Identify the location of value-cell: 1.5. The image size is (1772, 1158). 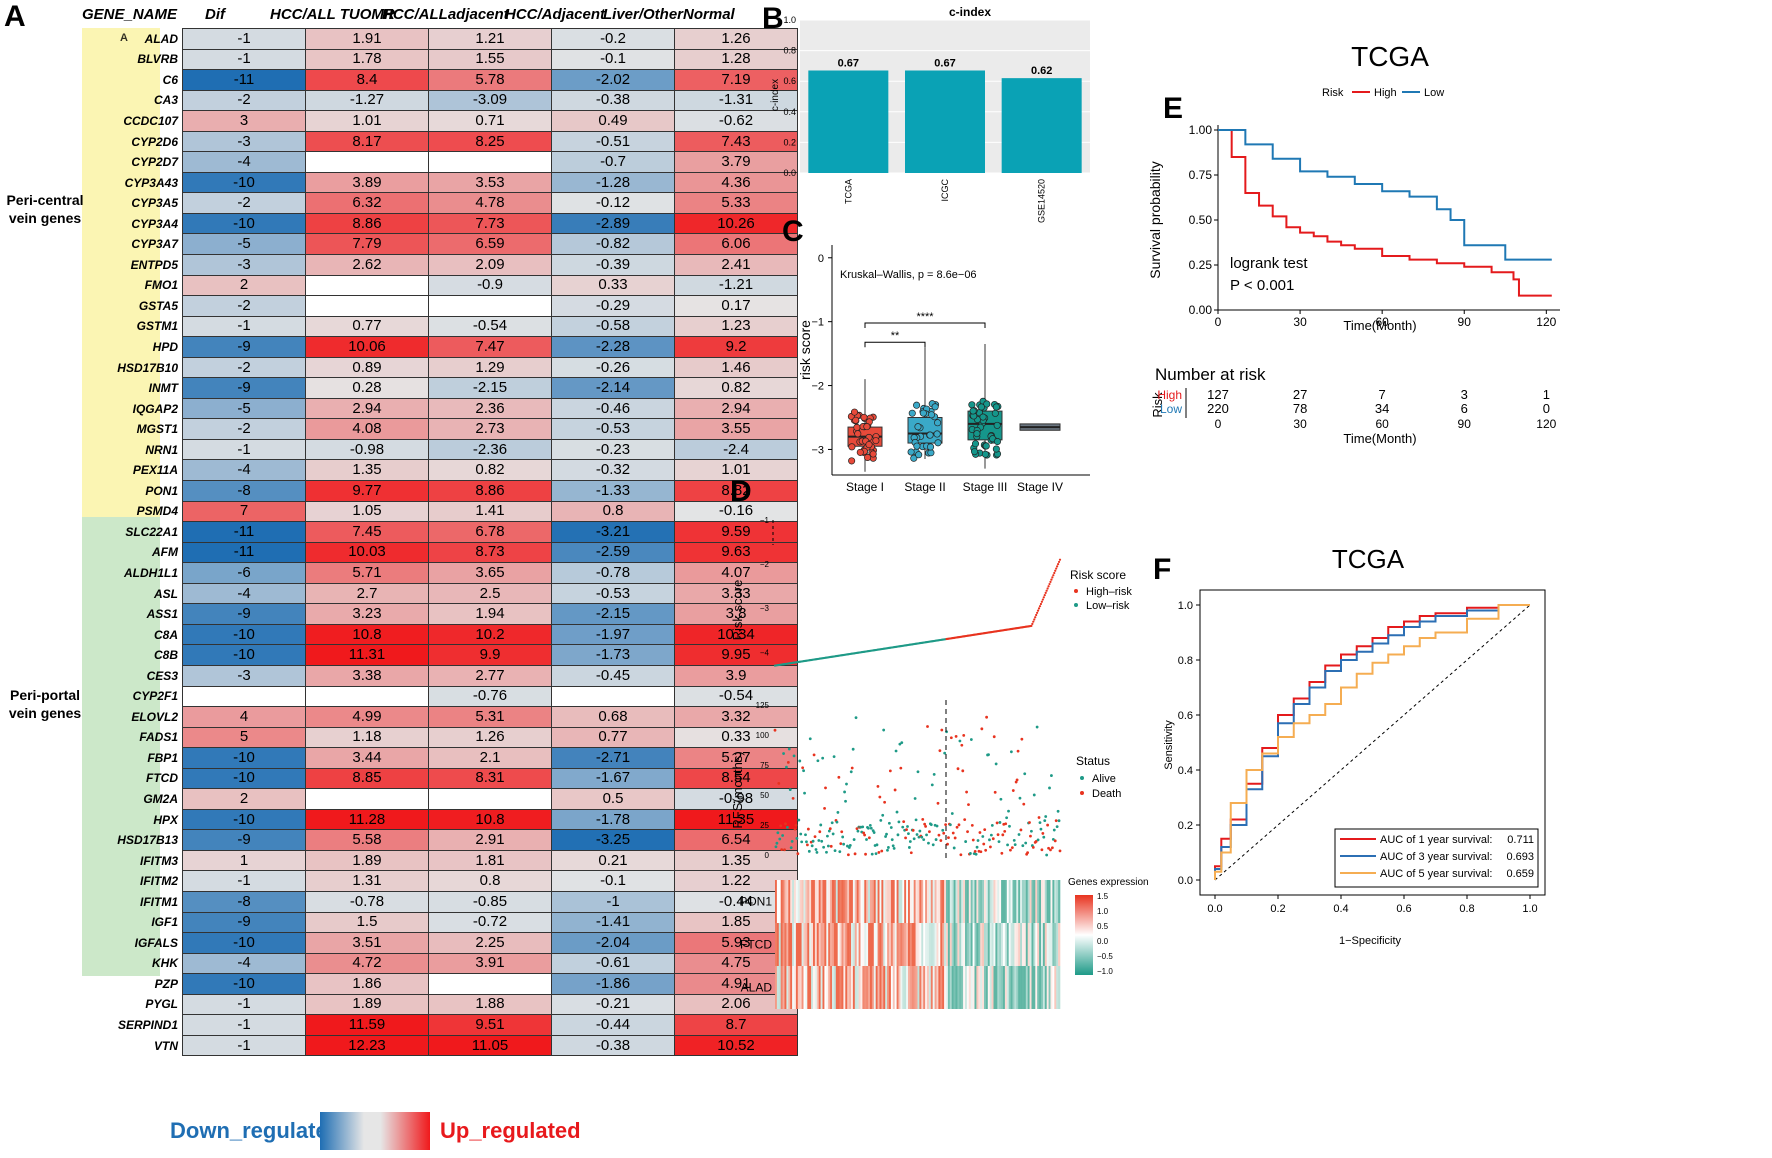
(367, 922).